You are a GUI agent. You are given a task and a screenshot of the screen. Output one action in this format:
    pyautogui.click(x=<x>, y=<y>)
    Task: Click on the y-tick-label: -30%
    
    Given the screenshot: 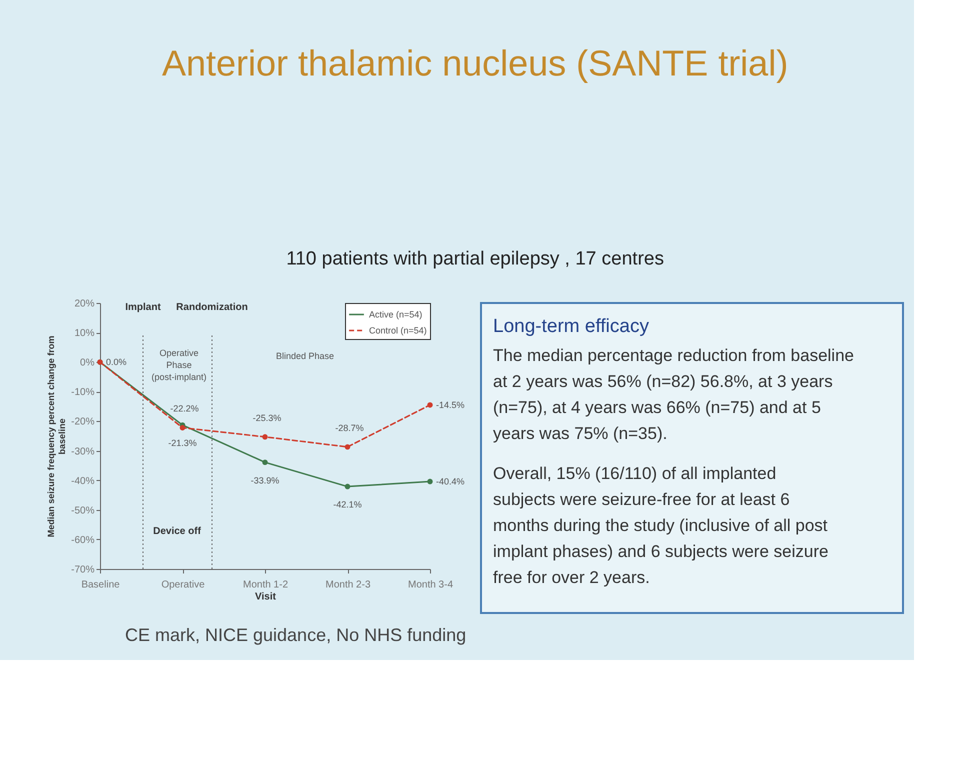 What is the action you would take?
    pyautogui.click(x=83, y=452)
    